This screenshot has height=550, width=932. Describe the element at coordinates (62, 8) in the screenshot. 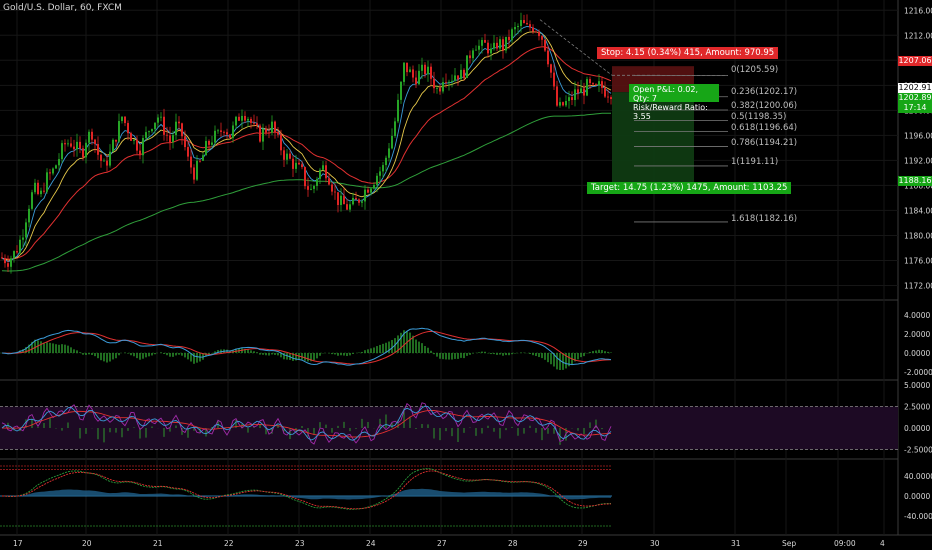

I see `symbol-title: Gold/U.S. Dollar, 60, FXCM` at that location.